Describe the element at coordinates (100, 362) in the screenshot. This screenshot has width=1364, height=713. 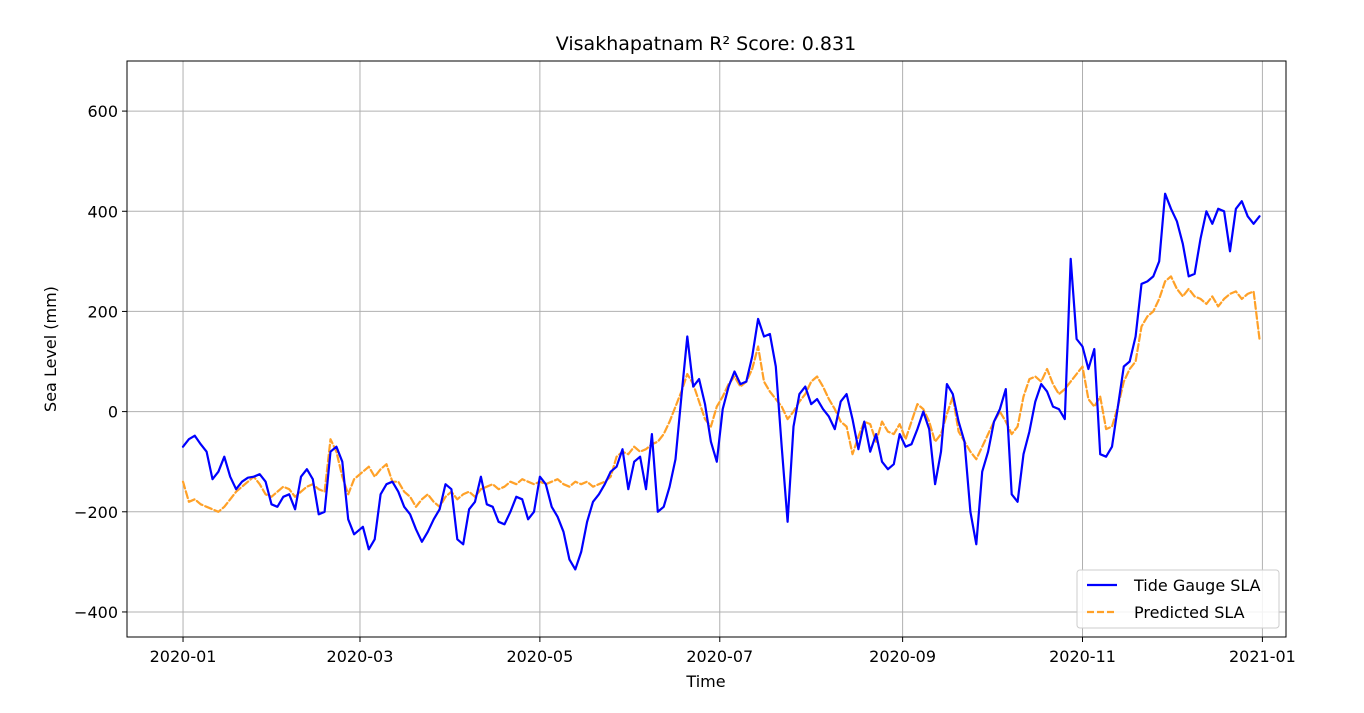
I see `y-axis-ticks: −400 −200 0 200 400 600` at that location.